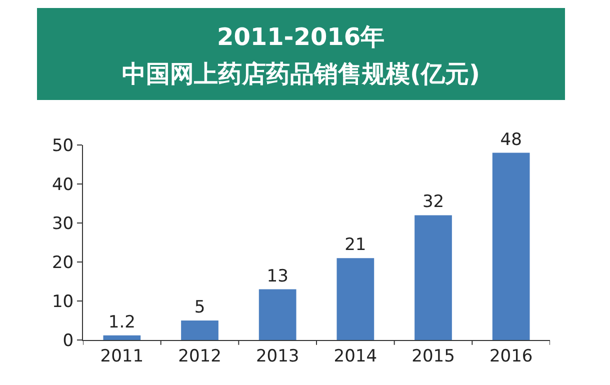 This screenshot has height=385, width=610. I want to click on y-tick-label: 20, so click(63, 262).